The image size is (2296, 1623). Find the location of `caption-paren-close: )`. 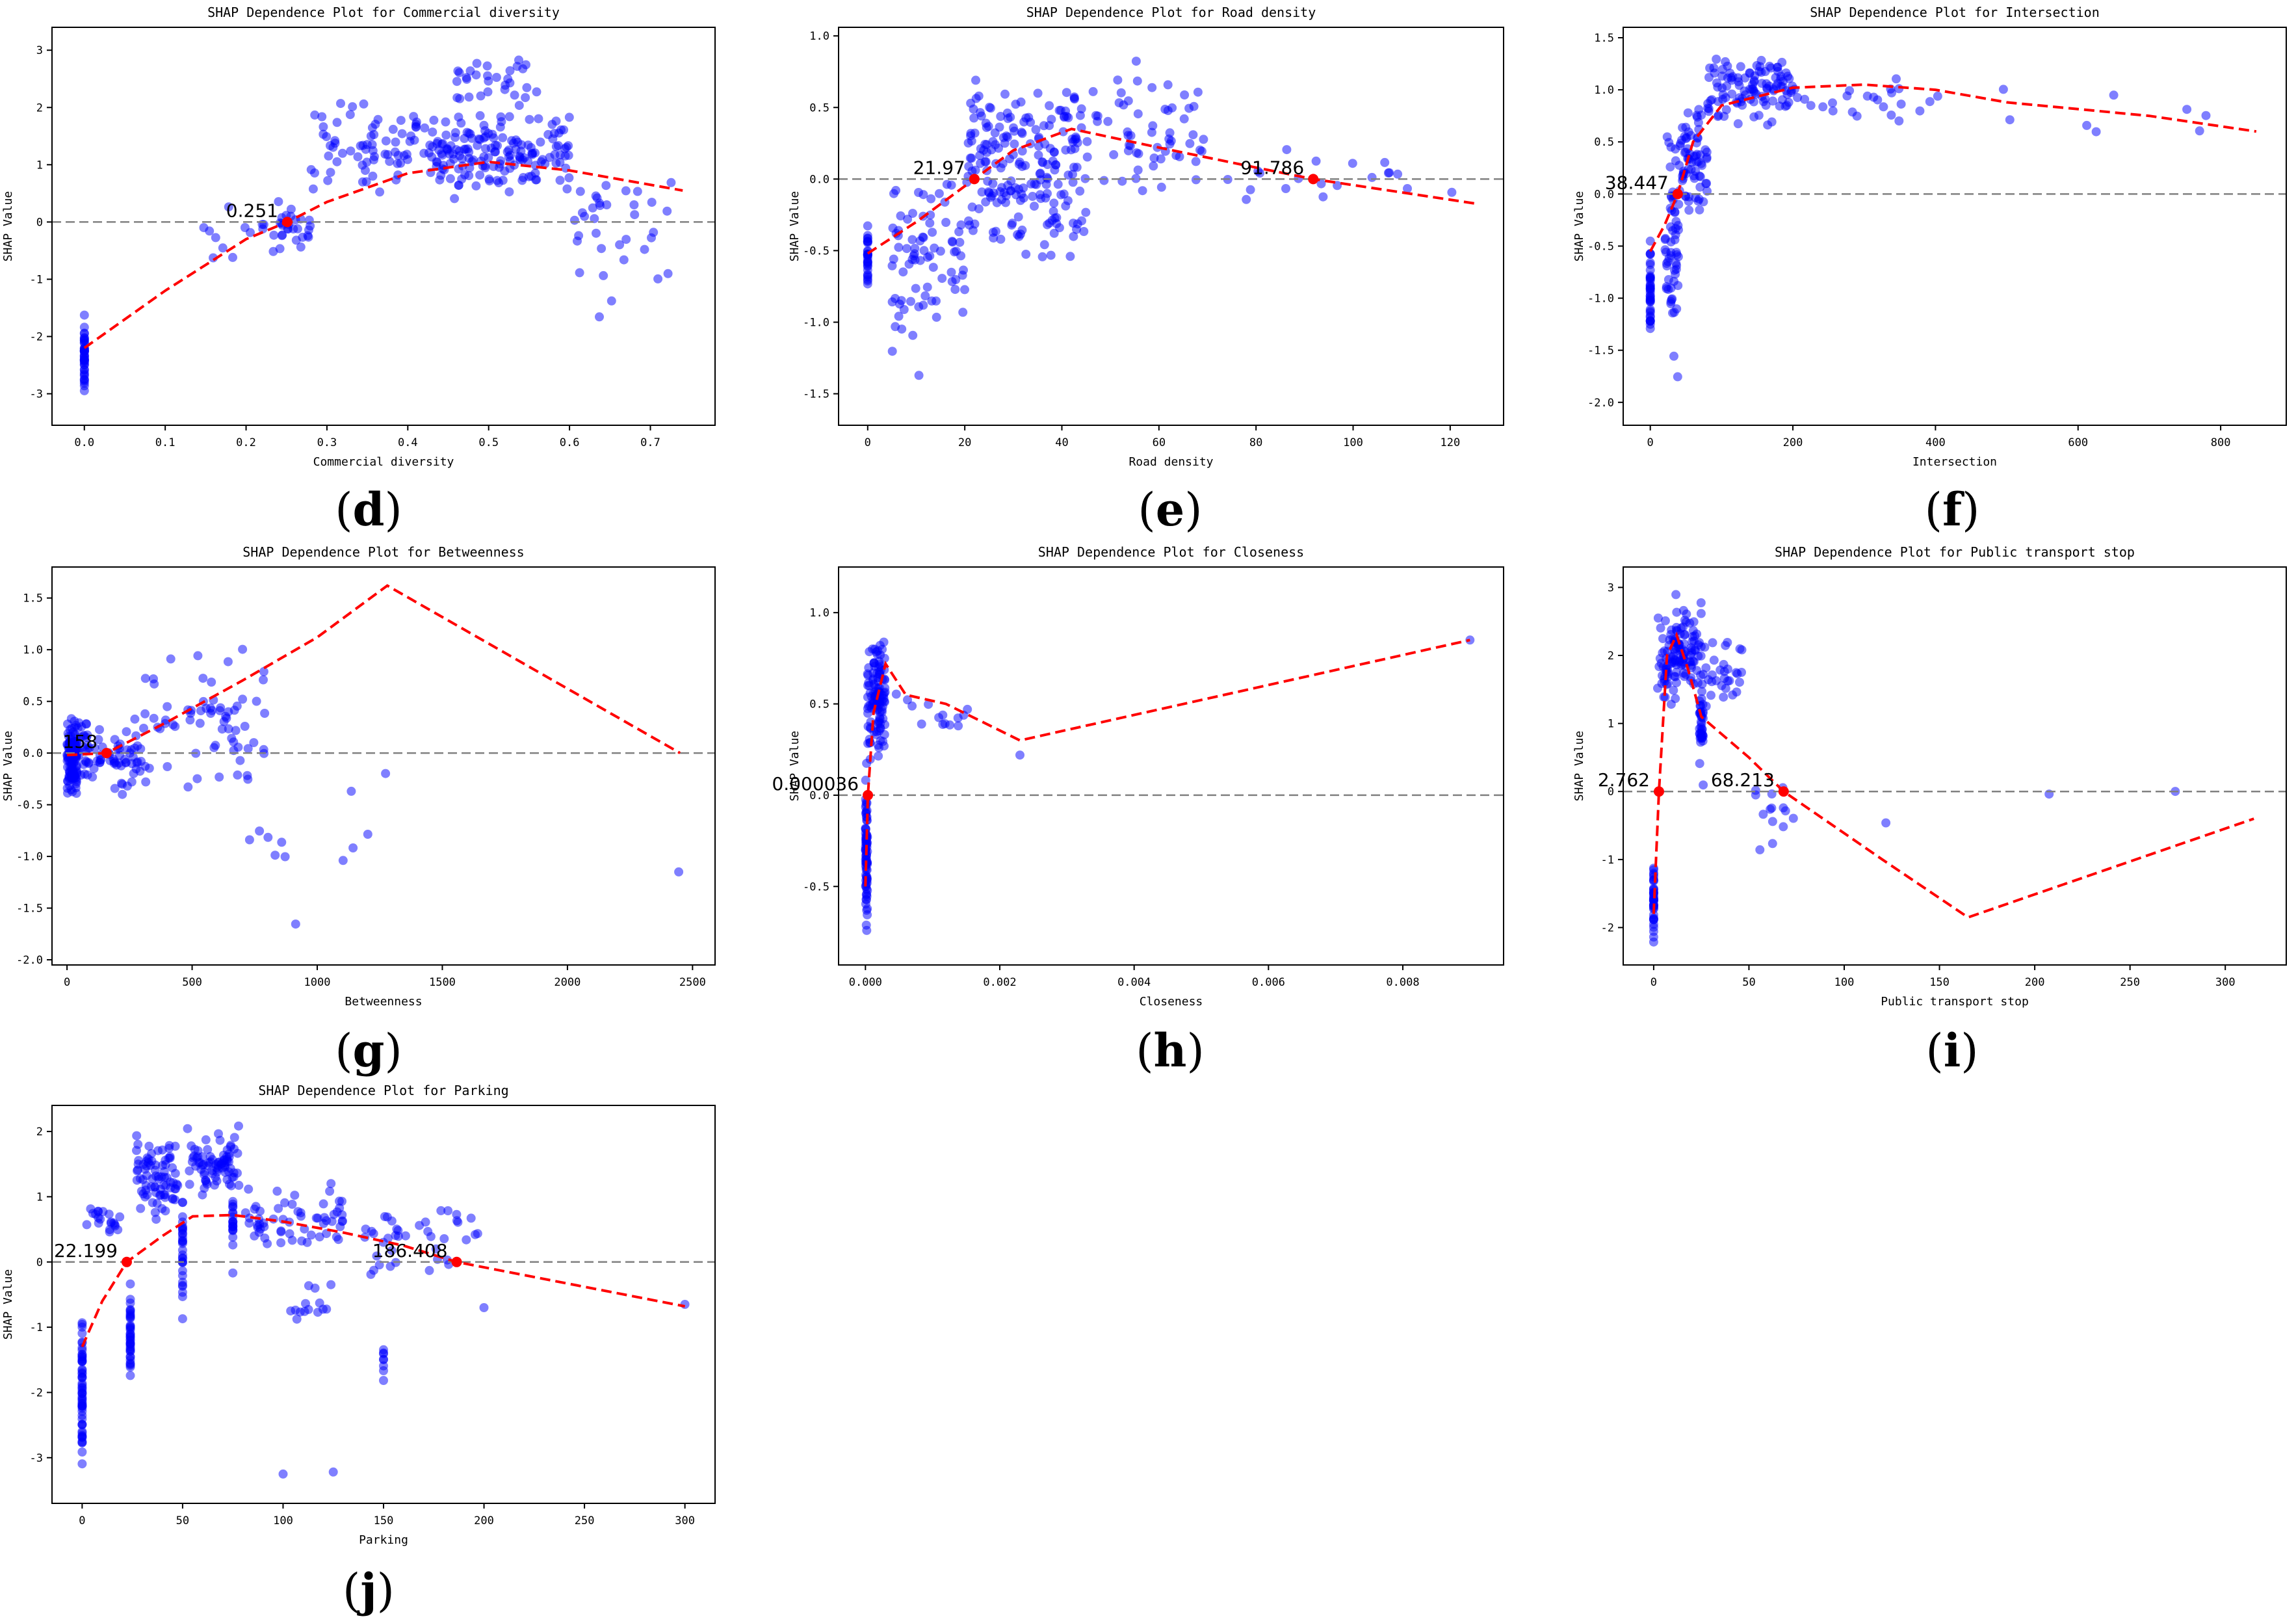

caption-paren-close: ) is located at coordinates (1970, 509).